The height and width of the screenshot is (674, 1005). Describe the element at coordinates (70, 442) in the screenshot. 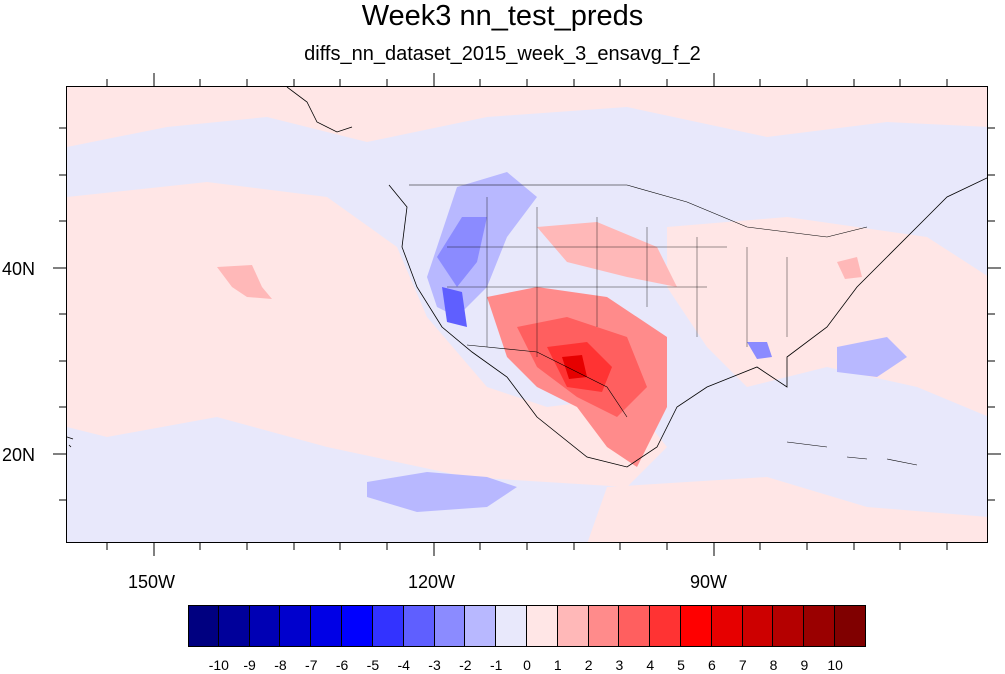

I see `hawaii-islands` at that location.